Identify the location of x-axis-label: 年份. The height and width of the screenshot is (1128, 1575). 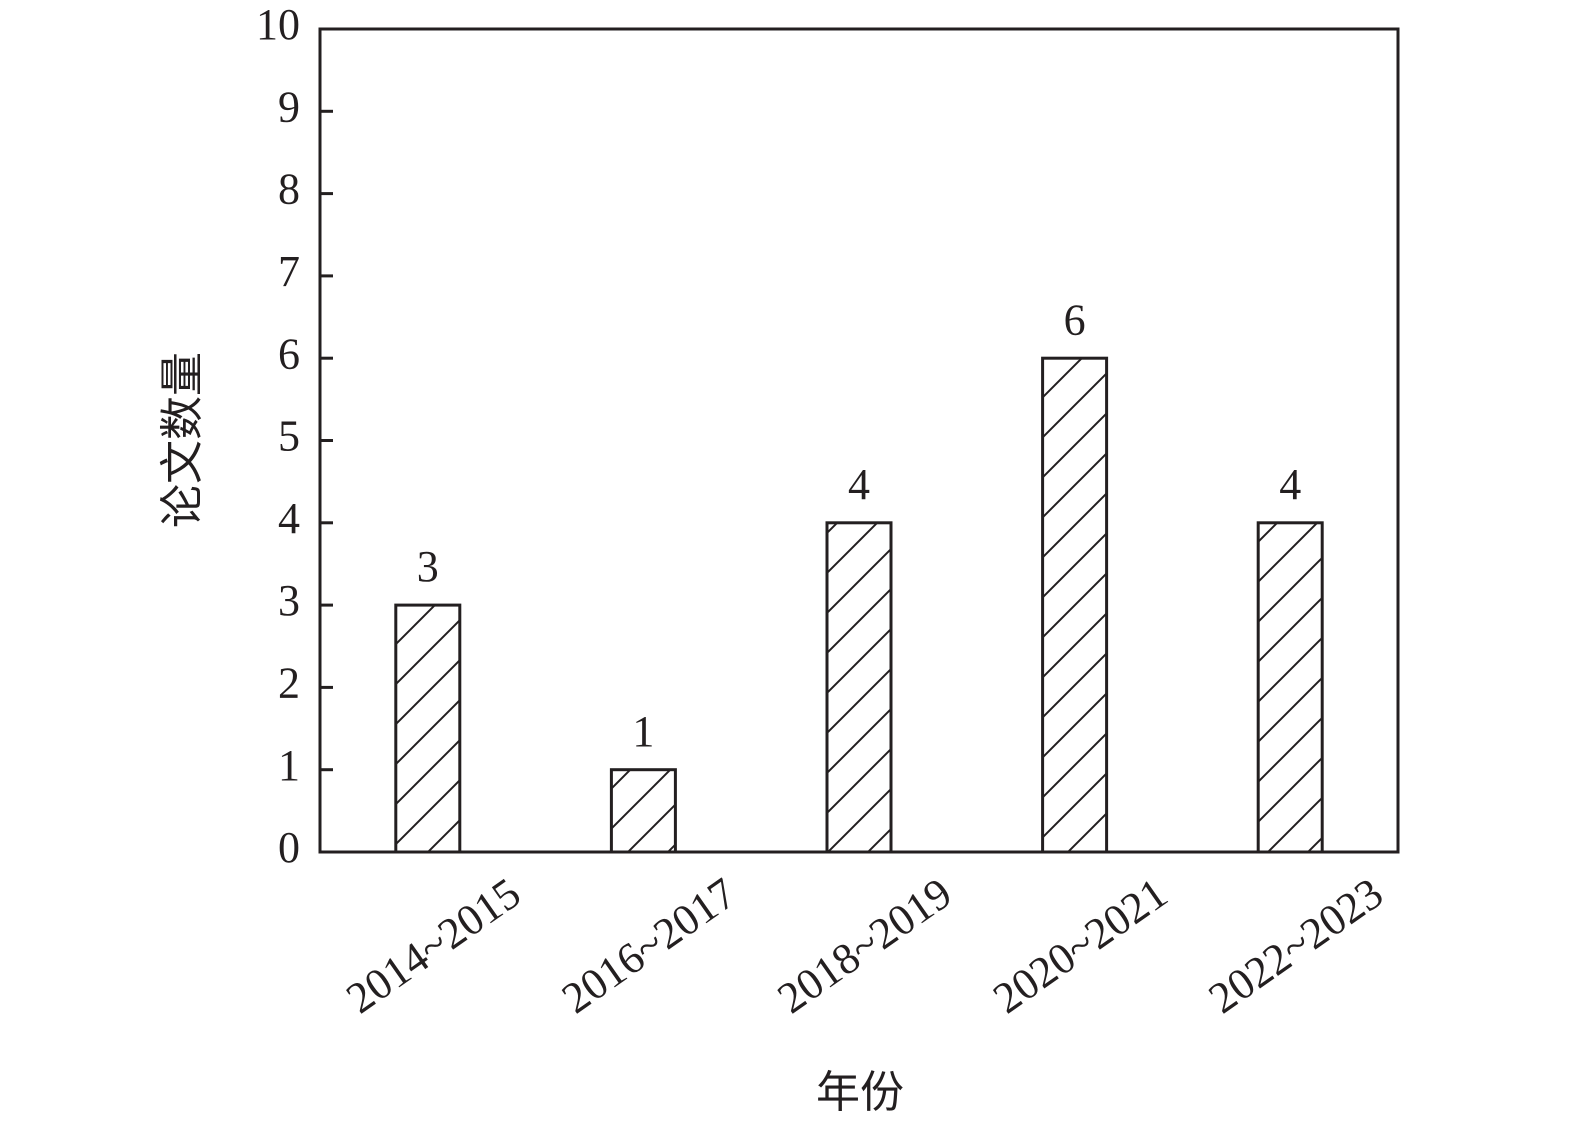
(860, 1092).